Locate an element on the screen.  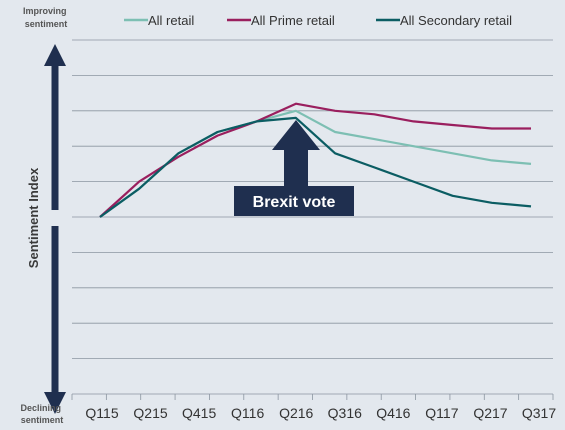
declining-sentiment-label: Declining sentiment is located at coordinates (41, 414).